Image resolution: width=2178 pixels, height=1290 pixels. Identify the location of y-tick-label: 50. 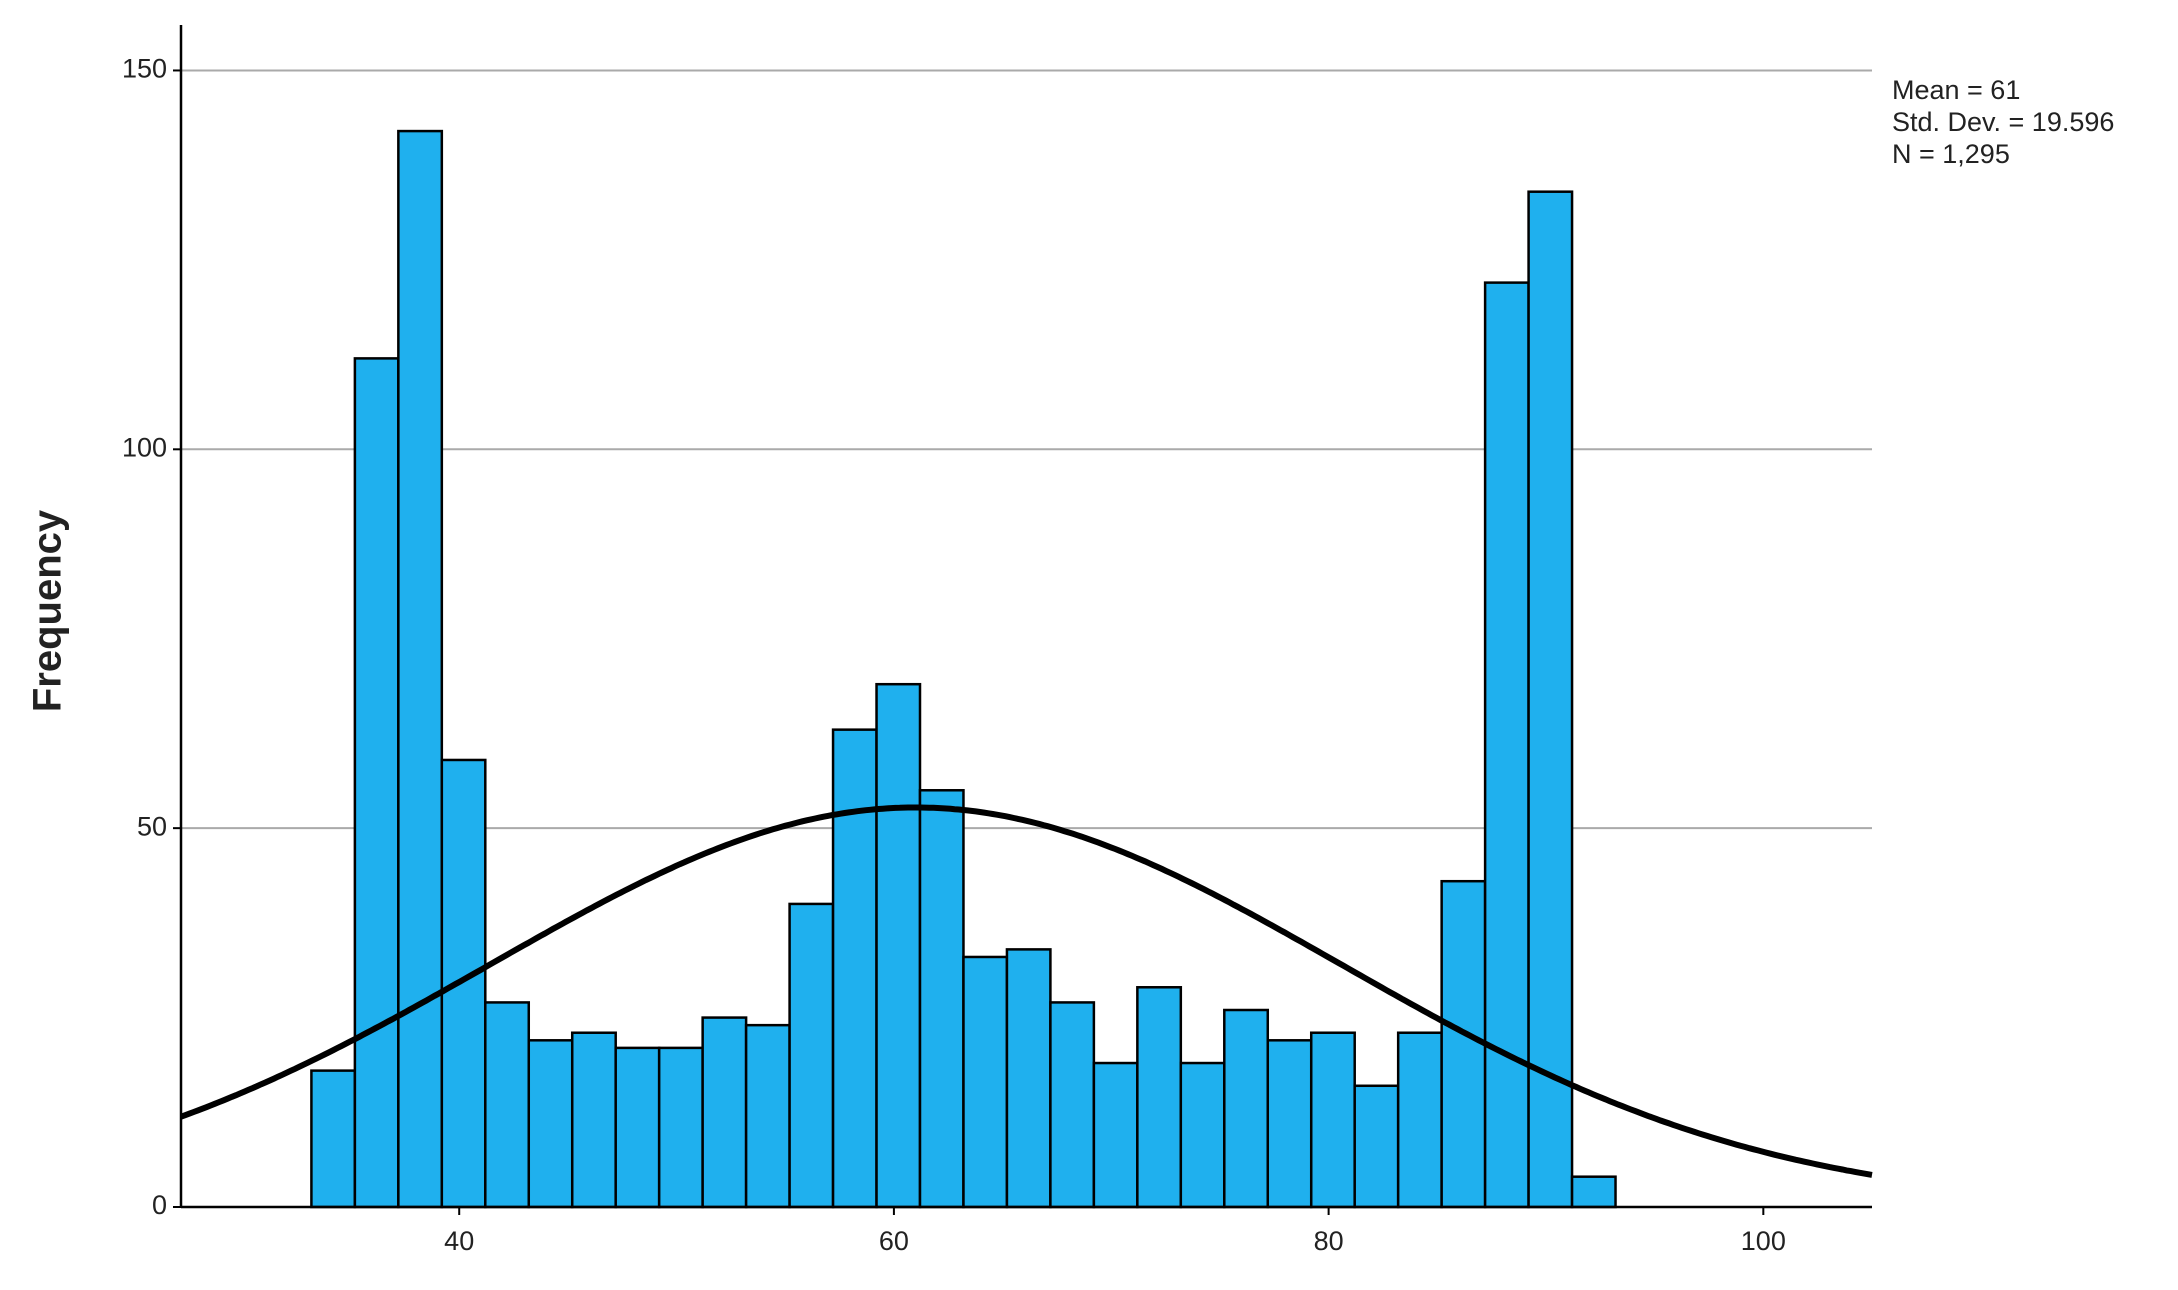
(152, 826).